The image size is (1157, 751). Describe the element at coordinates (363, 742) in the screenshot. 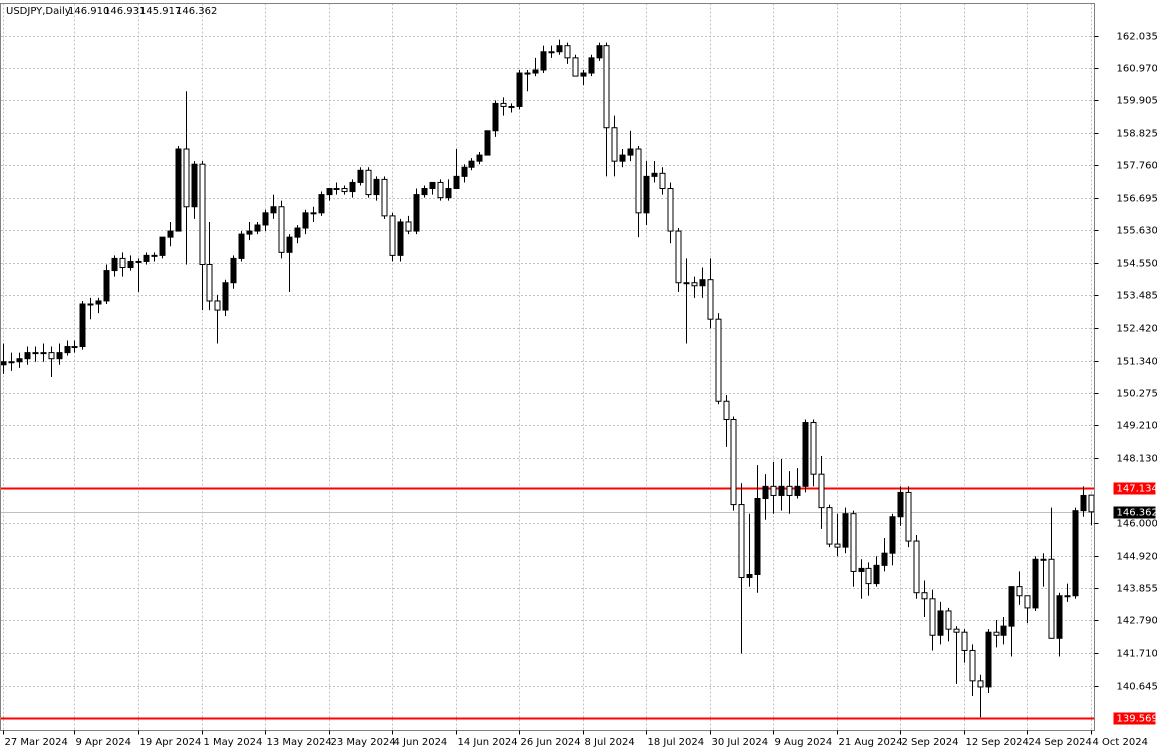

I see `x-tick-label: 23 May 2024` at that location.